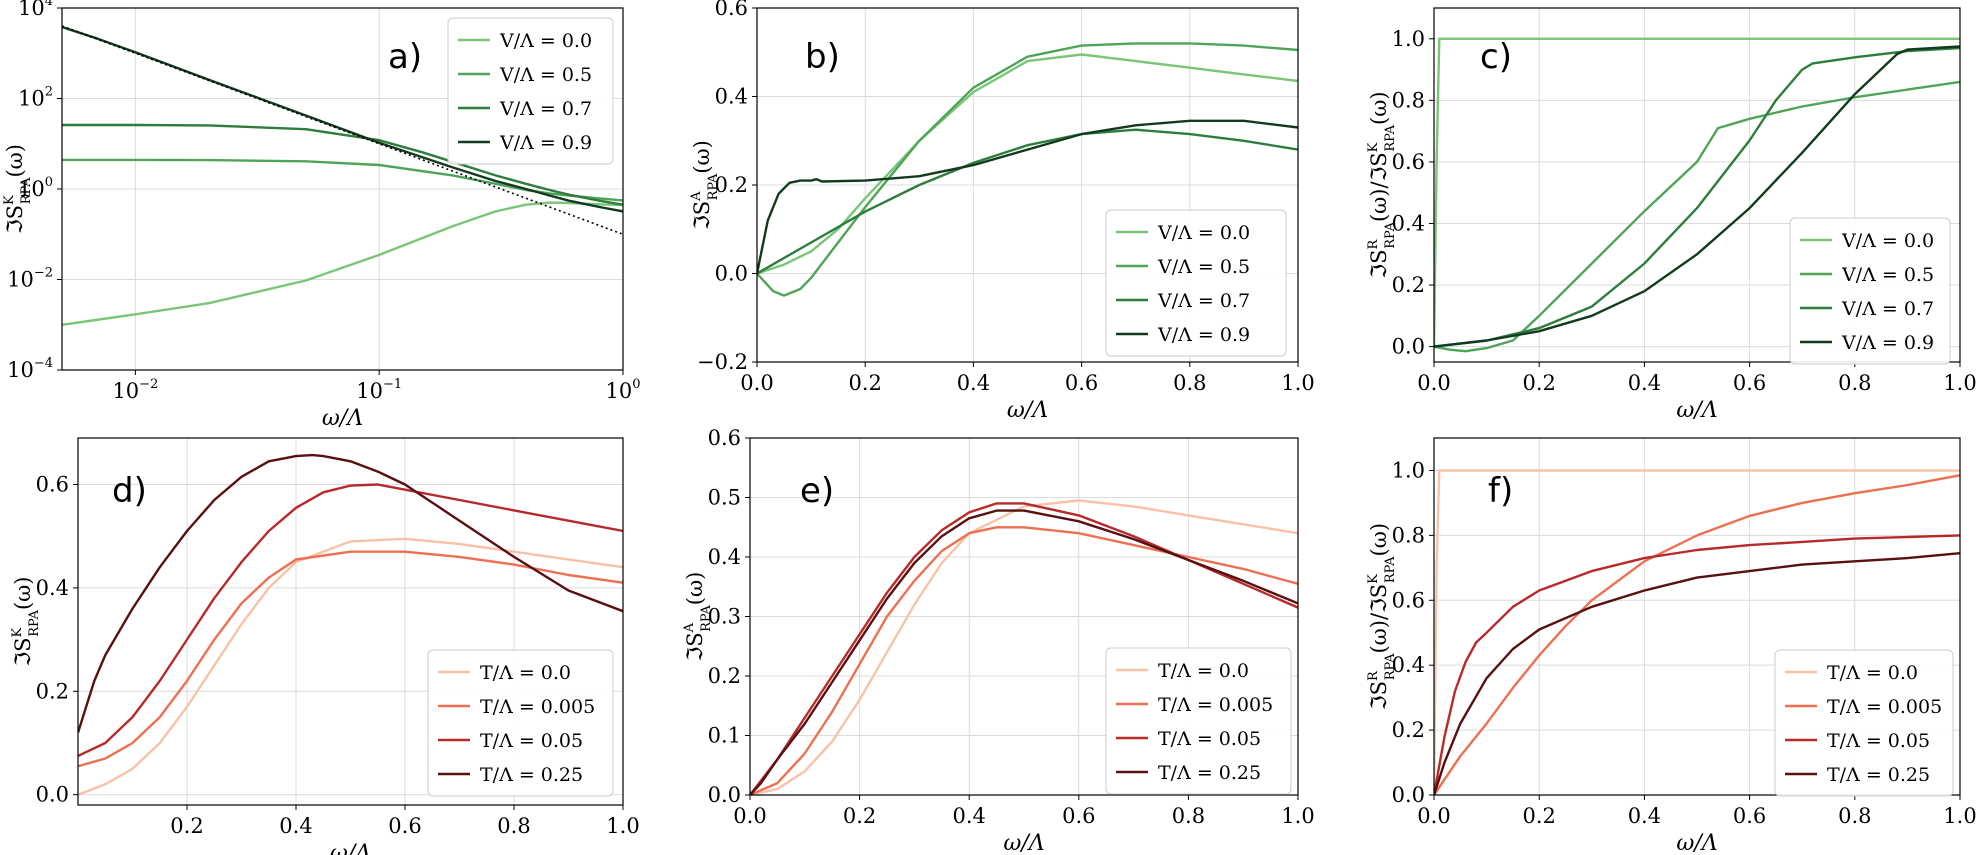  What do you see at coordinates (1887, 241) in the screenshot?
I see `legend-label: V/Λ = 0.0` at bounding box center [1887, 241].